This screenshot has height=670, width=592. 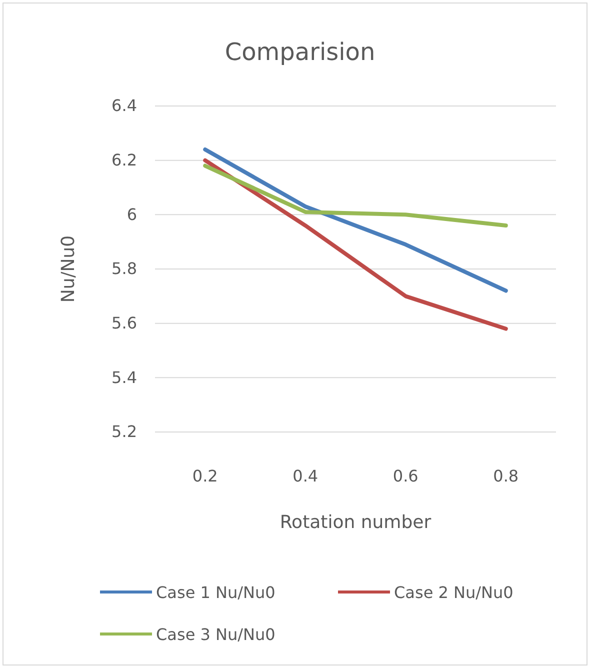 What do you see at coordinates (216, 592) in the screenshot?
I see `legend-label: Case 1 Nu/Nu0` at bounding box center [216, 592].